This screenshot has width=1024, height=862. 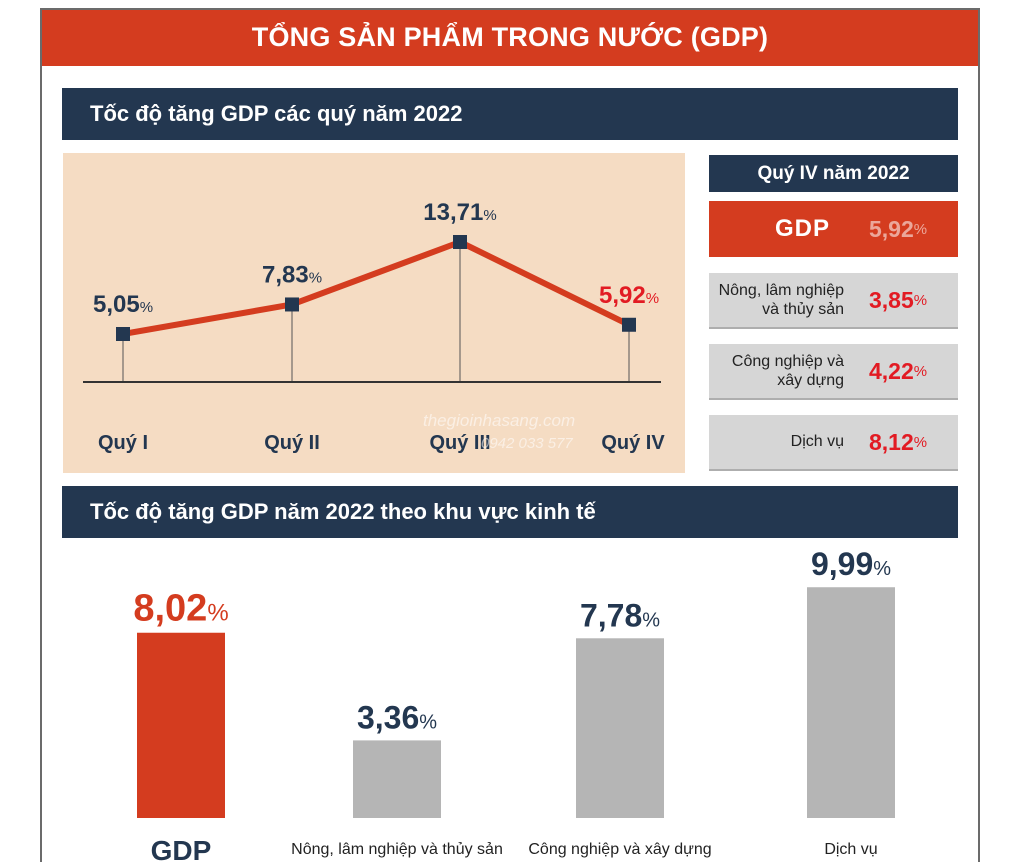 What do you see at coordinates (123, 304) in the screenshot?
I see `data-label: 5,05%` at bounding box center [123, 304].